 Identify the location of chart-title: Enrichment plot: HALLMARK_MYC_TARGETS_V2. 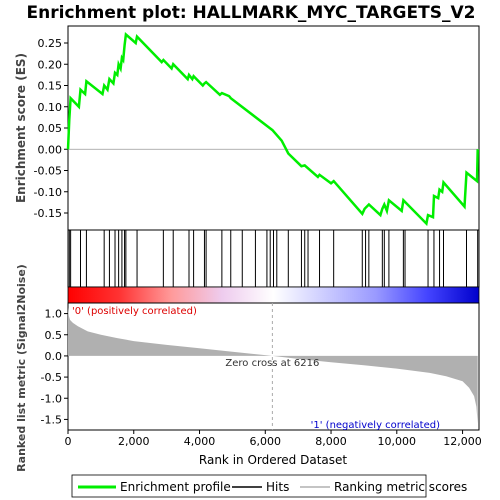
(251, 13).